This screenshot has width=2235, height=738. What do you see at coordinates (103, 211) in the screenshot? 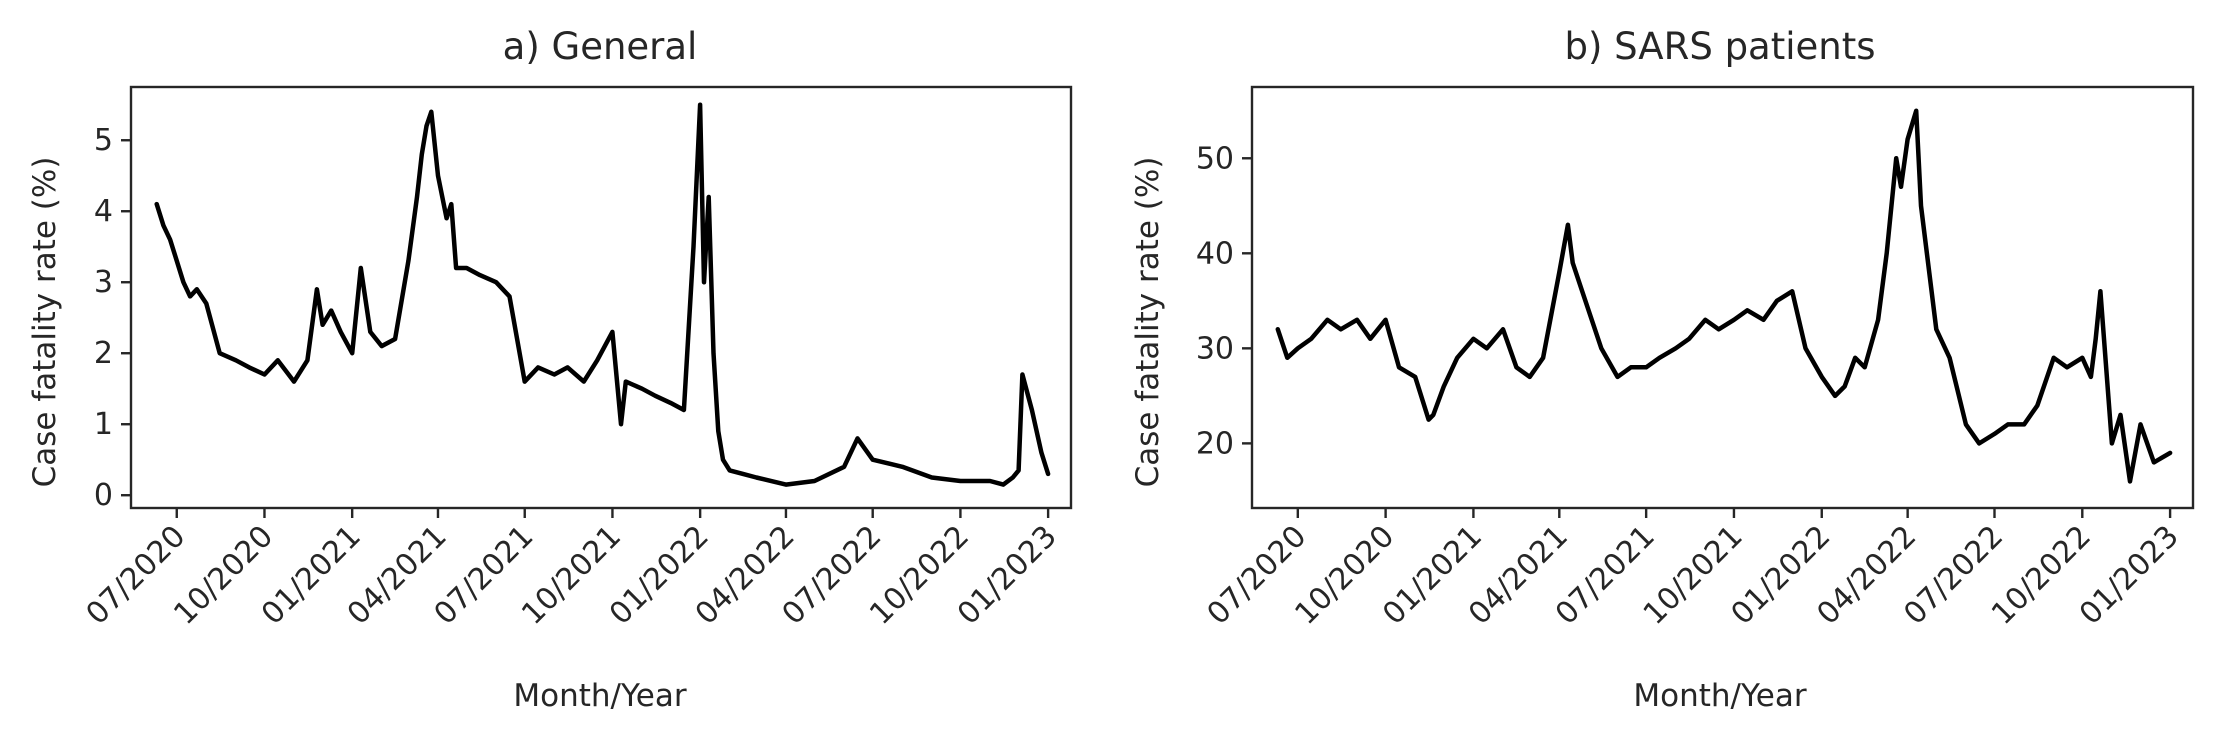
I see `y-tick-label: 4` at bounding box center [103, 211].